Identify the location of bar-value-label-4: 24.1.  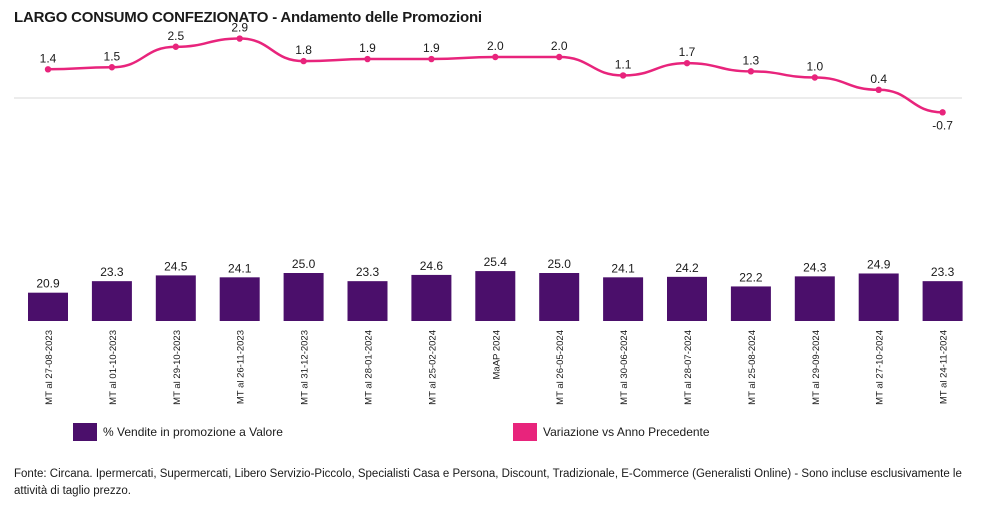
(240, 268).